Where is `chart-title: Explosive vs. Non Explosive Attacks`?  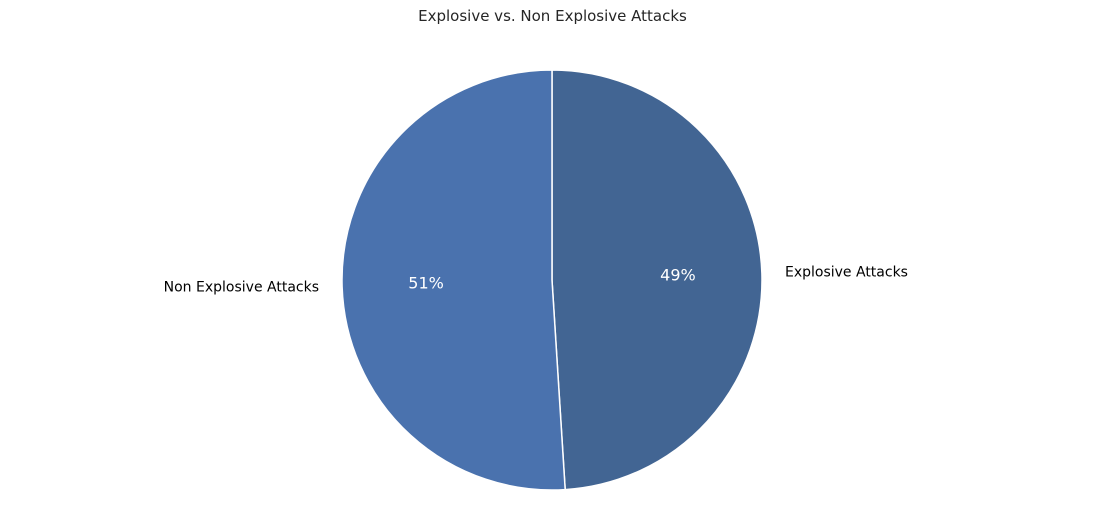 chart-title: Explosive vs. Non Explosive Attacks is located at coordinates (552, 16).